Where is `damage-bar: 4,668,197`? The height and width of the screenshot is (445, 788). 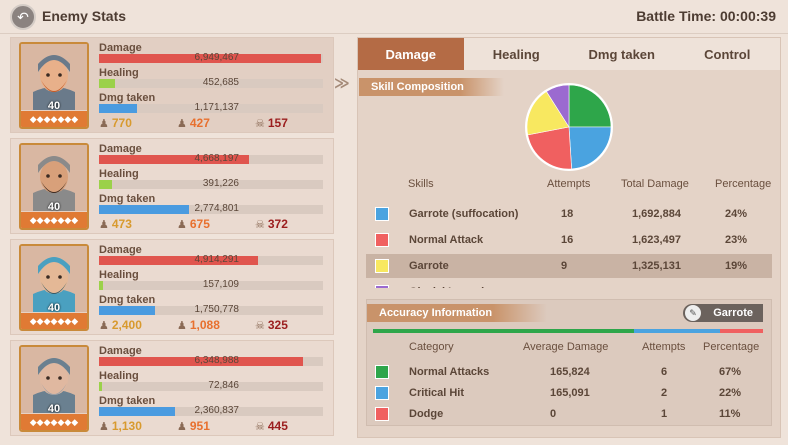
damage-bar: 4,668,197 is located at coordinates (211, 158).